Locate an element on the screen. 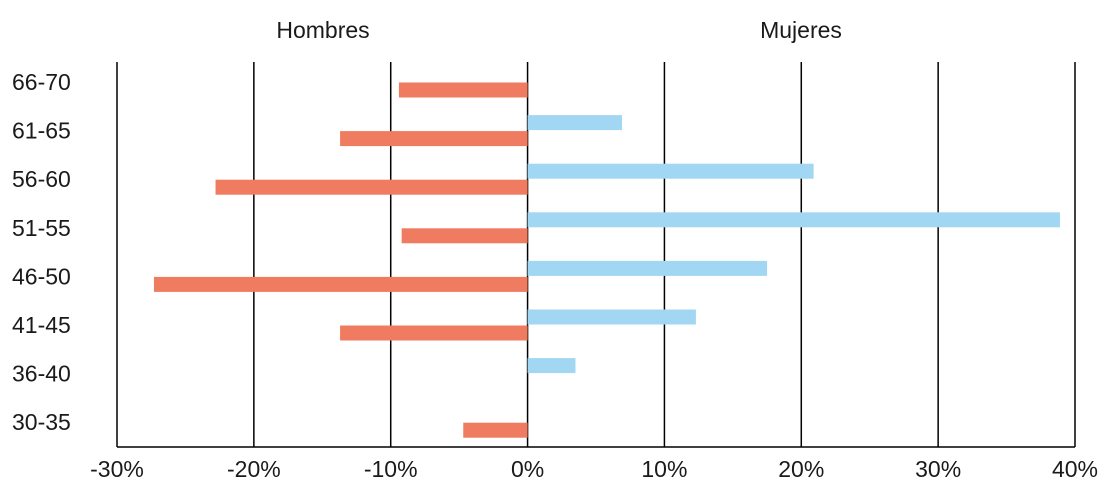 The height and width of the screenshot is (484, 1107). legend-hombres: Hombres is located at coordinates (322, 30).